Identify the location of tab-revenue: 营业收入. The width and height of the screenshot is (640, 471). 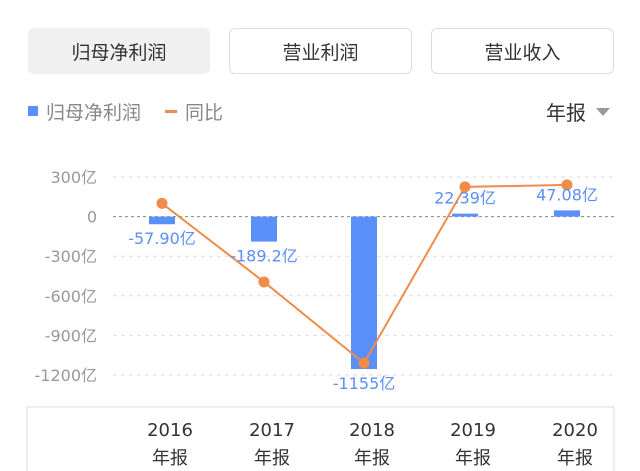
(522, 51).